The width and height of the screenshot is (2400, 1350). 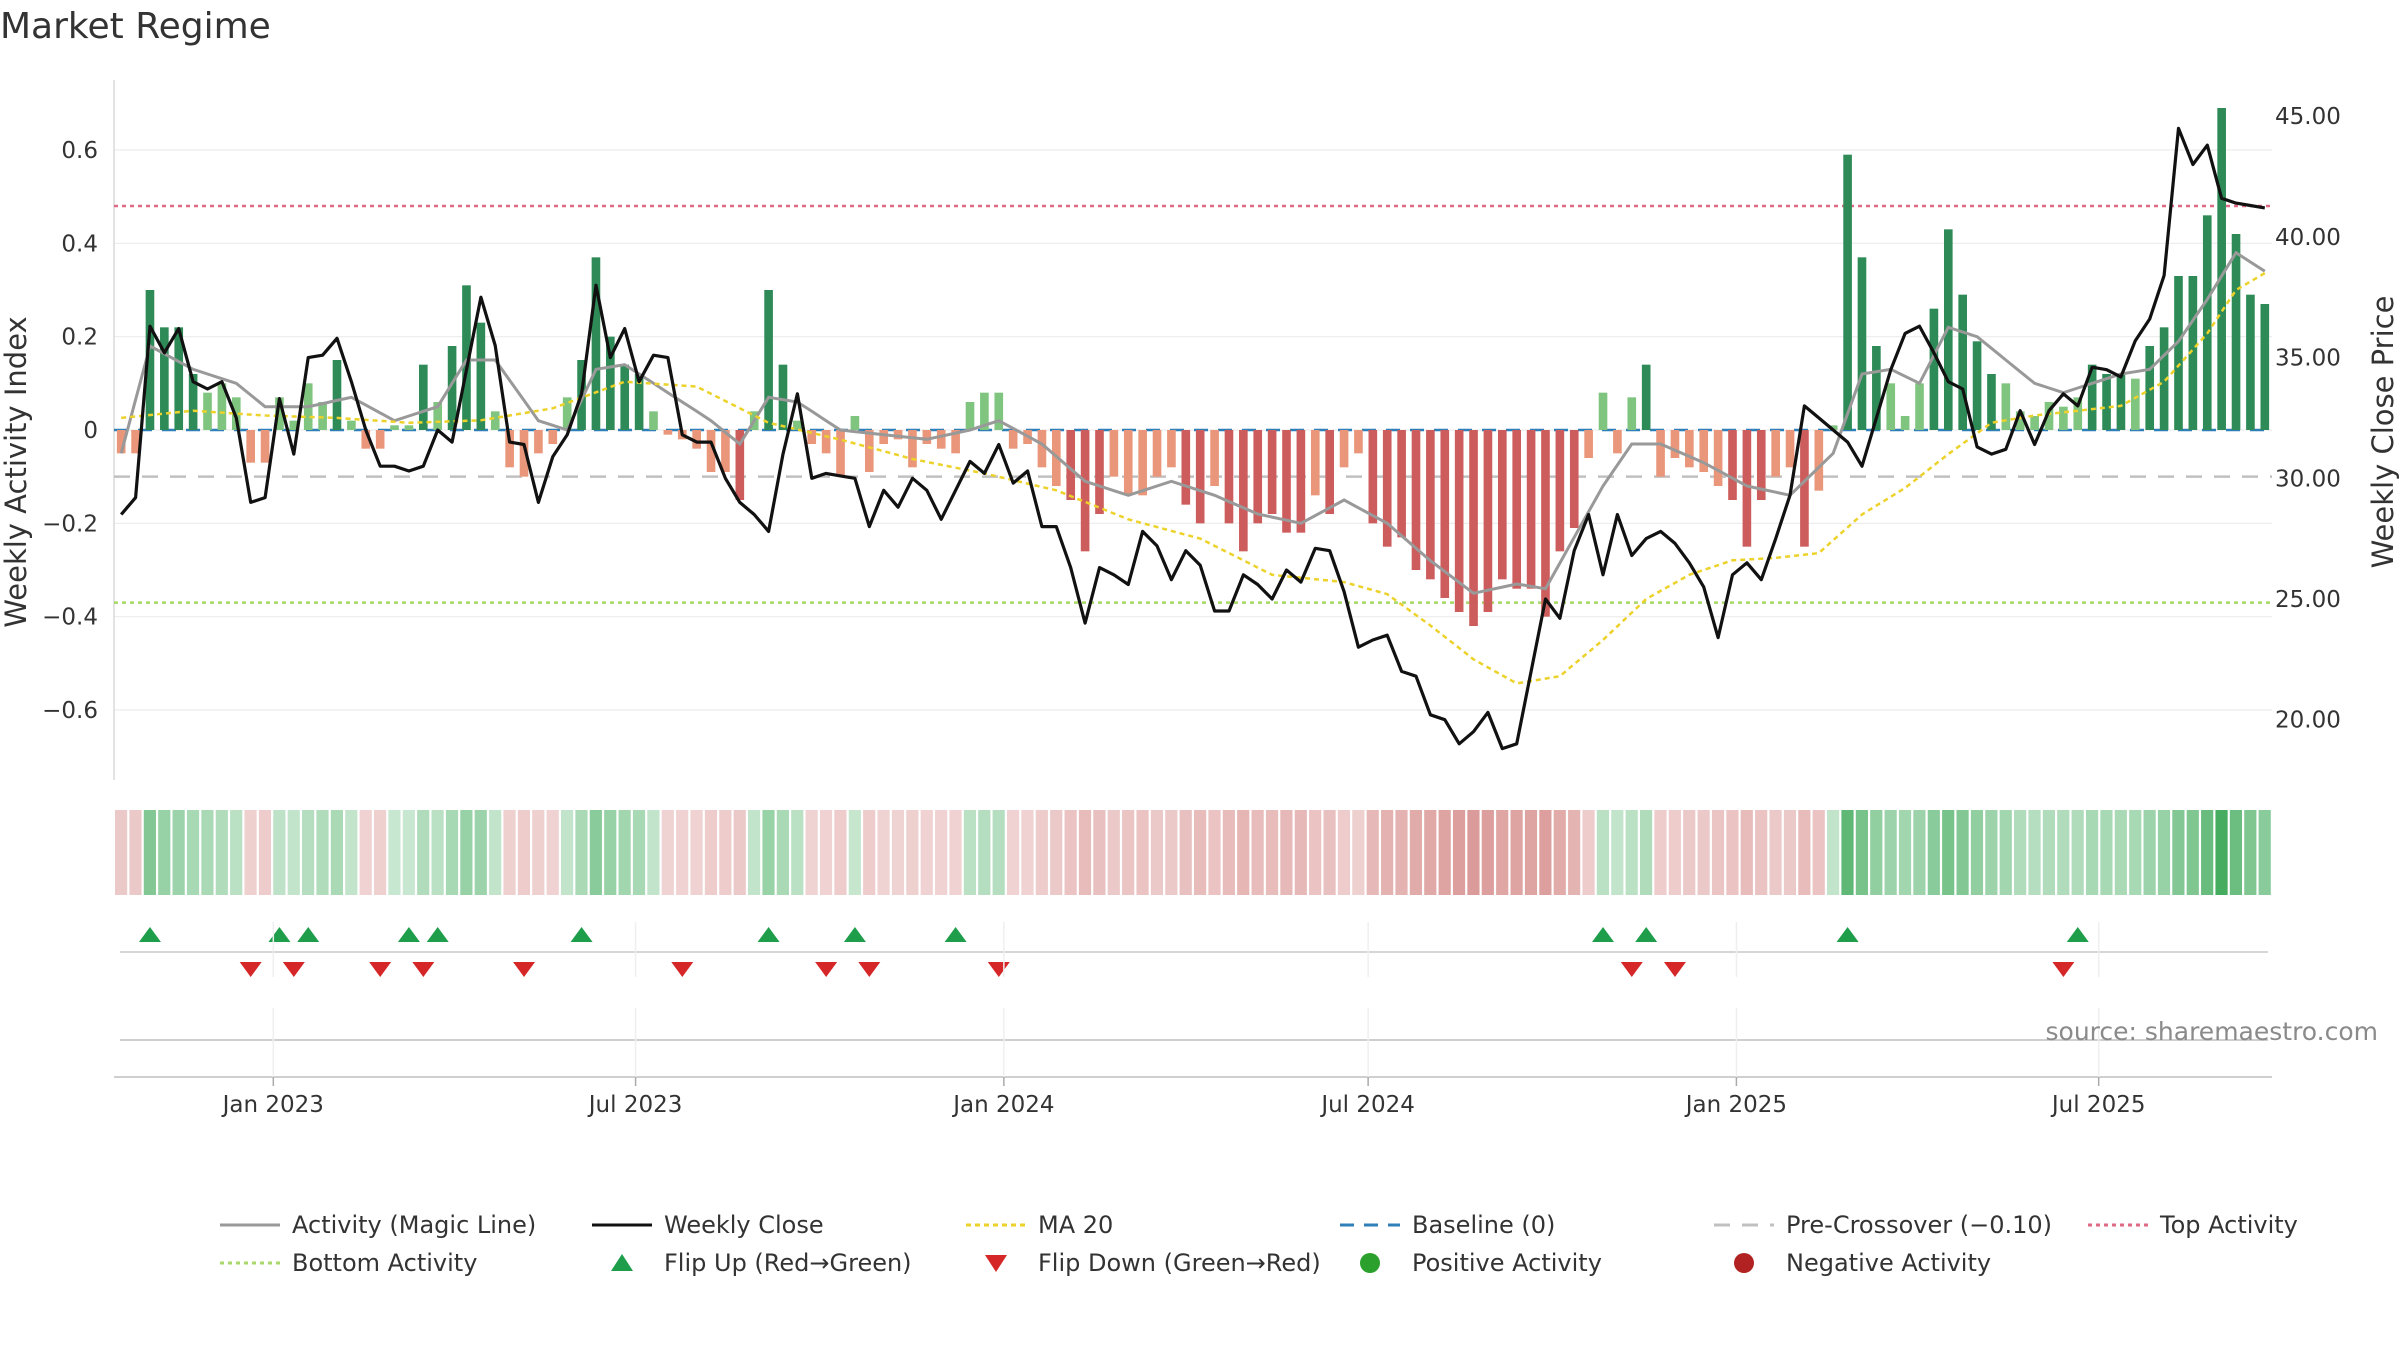 What do you see at coordinates (414, 1225) in the screenshot?
I see `legend-label: Activity (Magic Line)` at bounding box center [414, 1225].